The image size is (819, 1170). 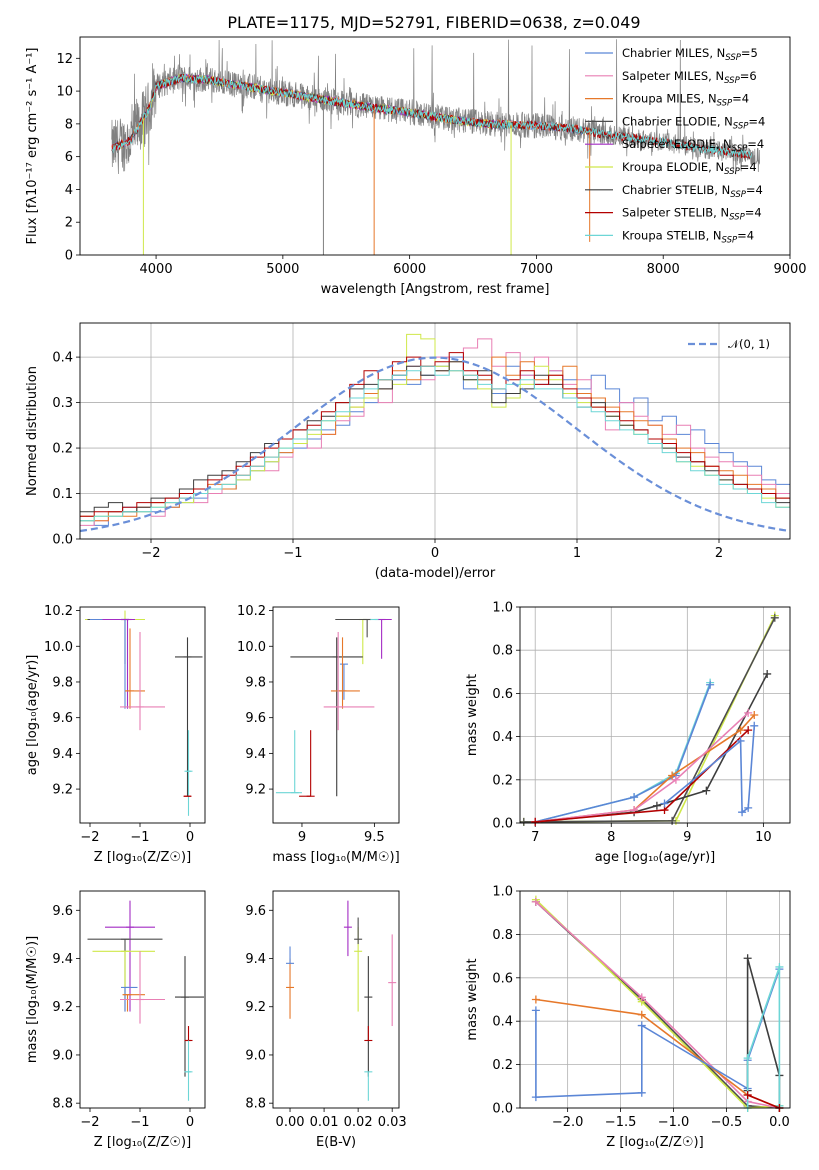 What do you see at coordinates (687, 837) in the screenshot?
I see `x-tick-label: 9` at bounding box center [687, 837].